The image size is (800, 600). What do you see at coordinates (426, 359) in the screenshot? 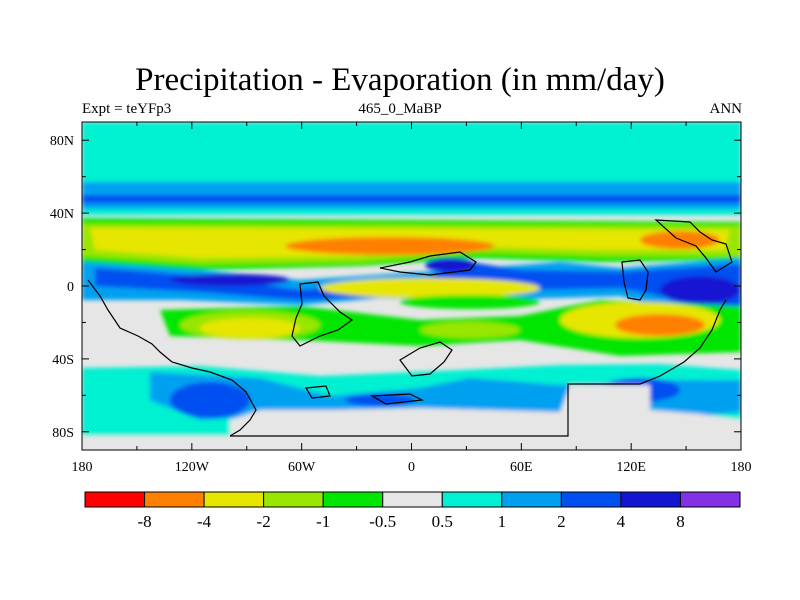
I see `coast-south-island` at bounding box center [426, 359].